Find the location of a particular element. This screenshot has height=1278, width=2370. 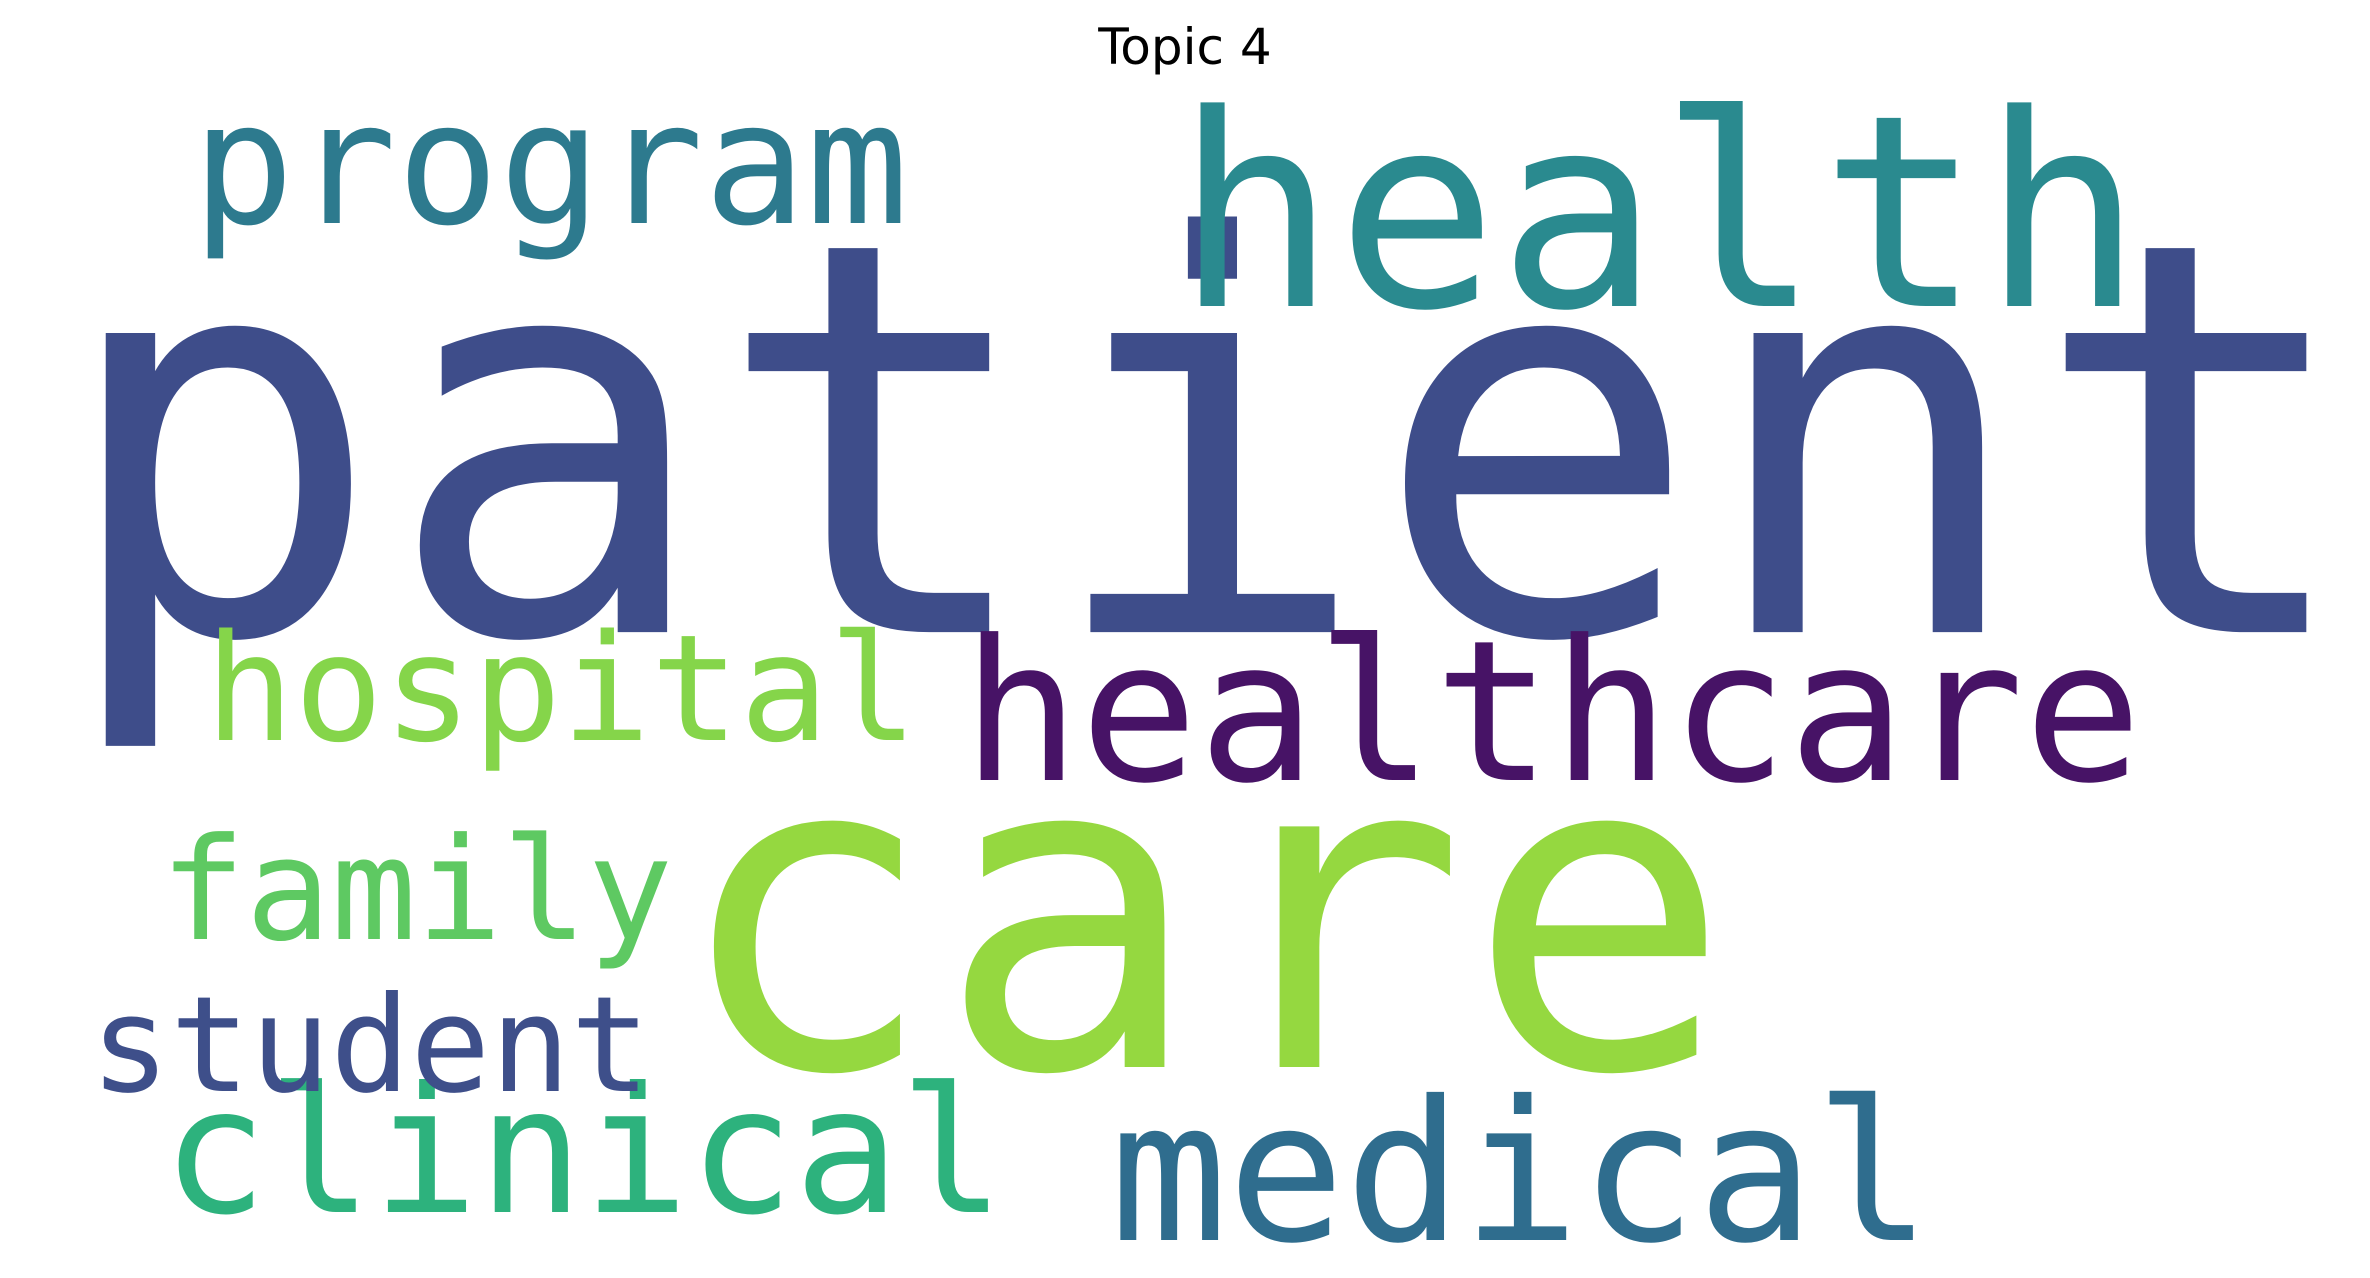

word-hospital: hospital is located at coordinates (561, 689).